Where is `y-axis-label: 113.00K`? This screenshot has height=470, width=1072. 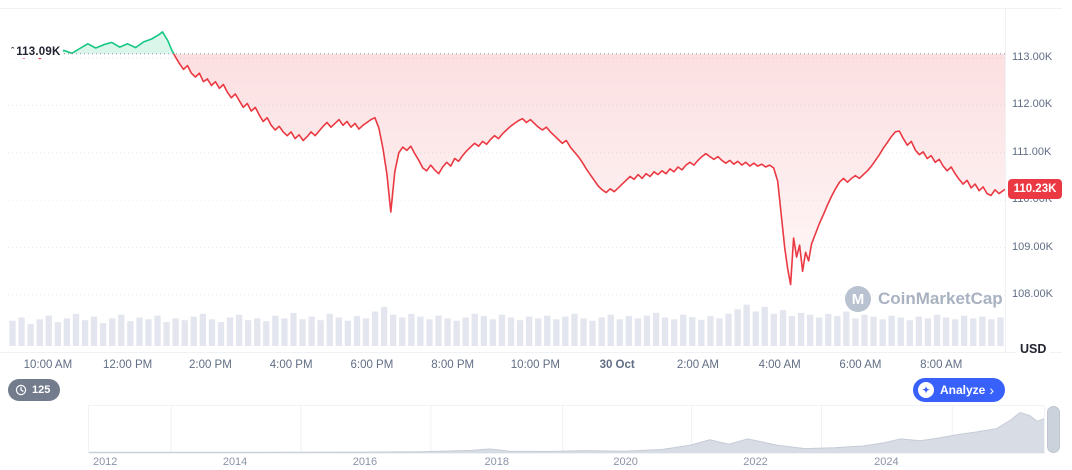 y-axis-label: 113.00K is located at coordinates (1032, 57).